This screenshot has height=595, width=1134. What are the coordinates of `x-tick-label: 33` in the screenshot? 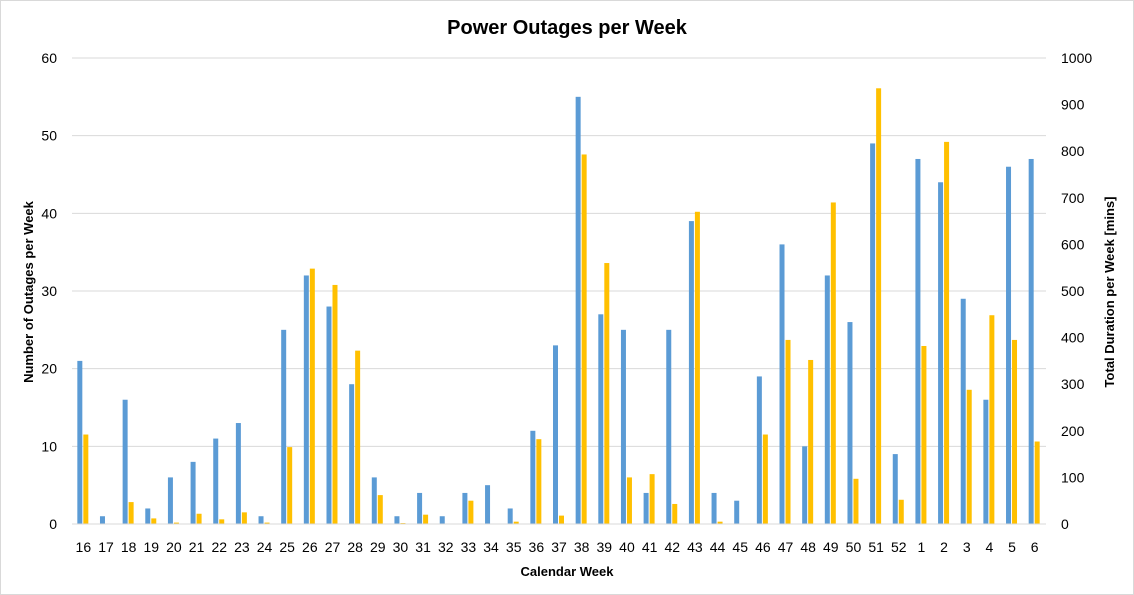 It's located at (469, 547).